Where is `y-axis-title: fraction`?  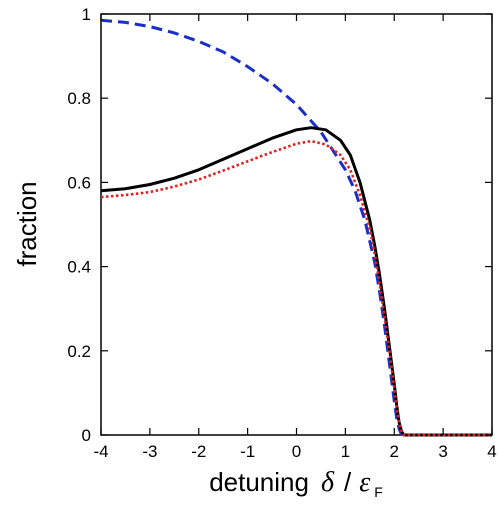
y-axis-title: fraction is located at coordinates (27, 223).